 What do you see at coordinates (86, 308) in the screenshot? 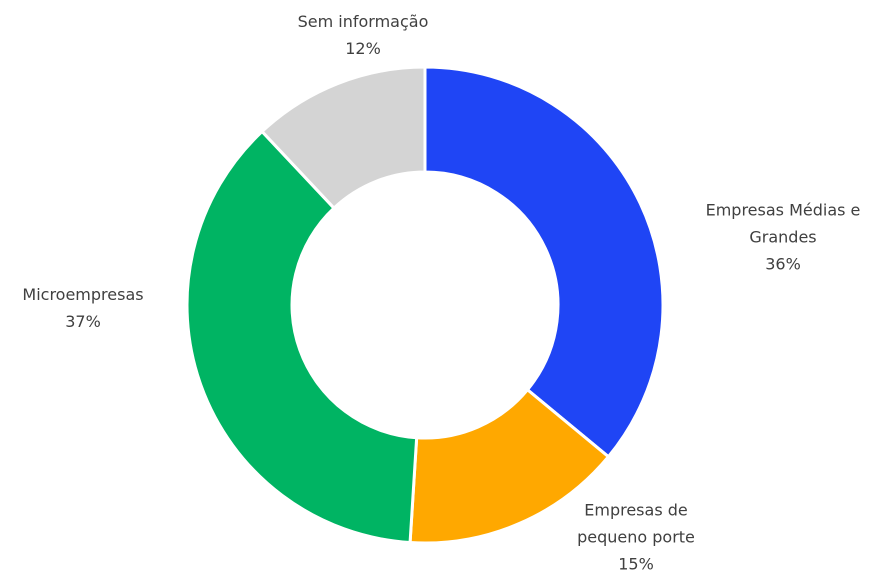
I see `slice-label: Microempresas 37%` at bounding box center [86, 308].